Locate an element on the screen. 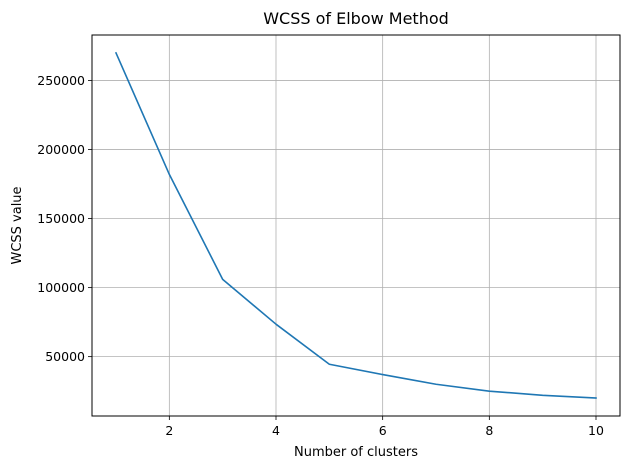  x-tick-label: 6 is located at coordinates (383, 430).